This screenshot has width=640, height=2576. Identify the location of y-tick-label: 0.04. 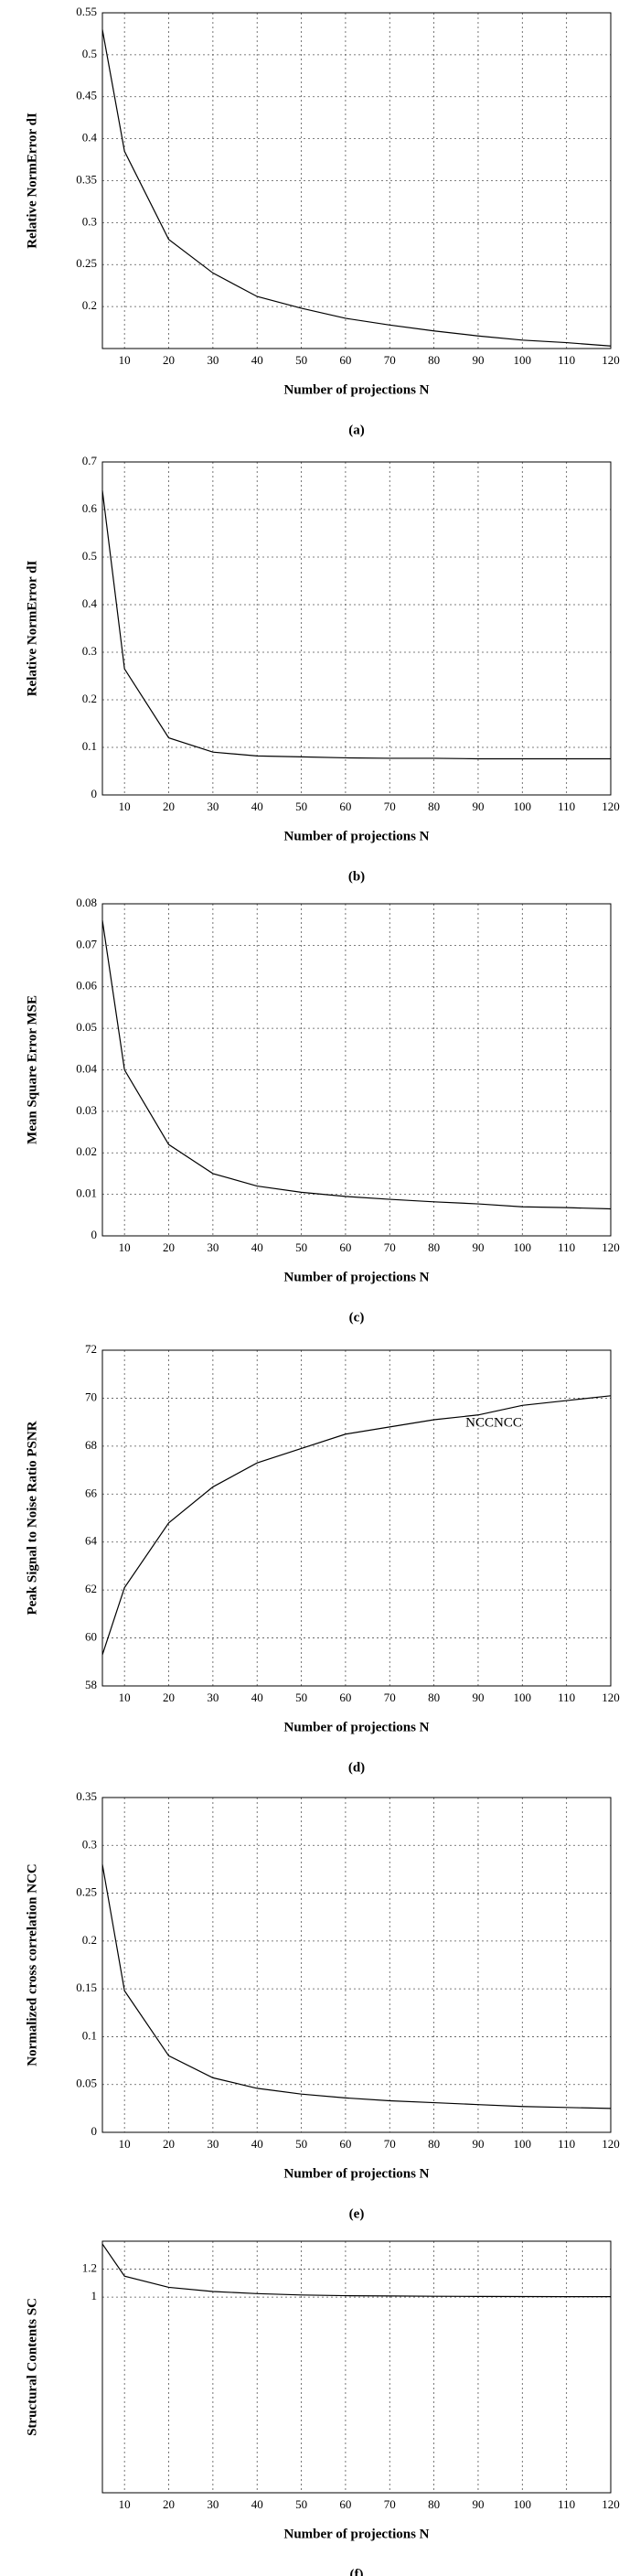
(86, 1068).